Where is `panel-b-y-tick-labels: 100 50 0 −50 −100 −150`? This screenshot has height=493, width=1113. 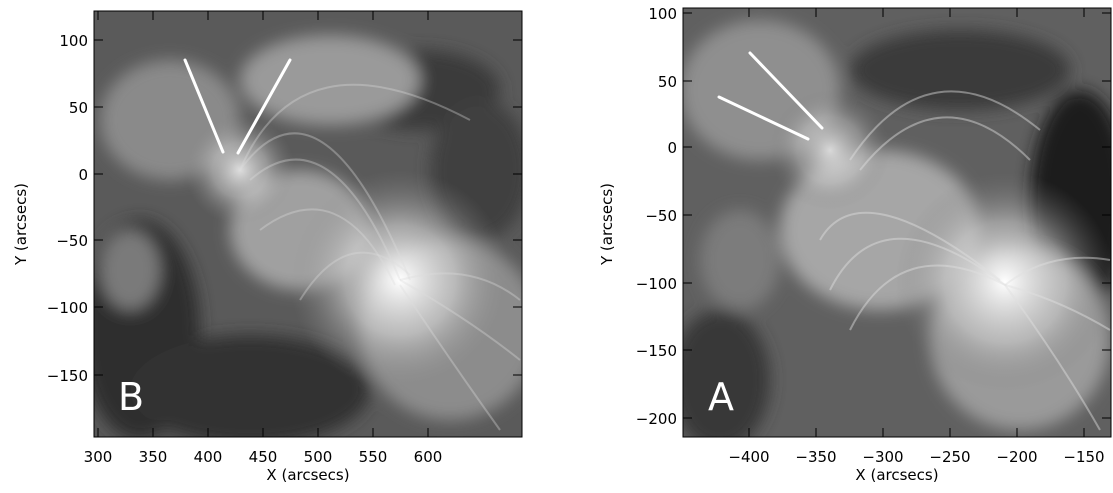
panel-b-y-tick-labels: 100 50 0 −50 −100 −150 is located at coordinates (67, 208).